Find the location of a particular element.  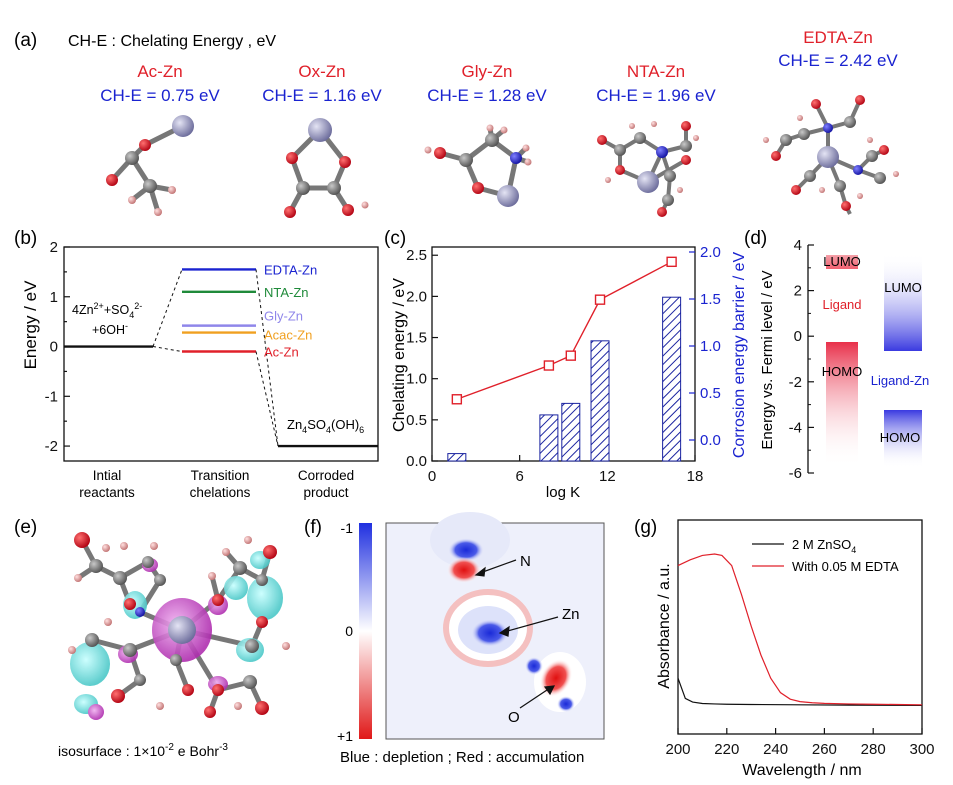

c-ytick-right-label: 1.0 is located at coordinates (710, 346).